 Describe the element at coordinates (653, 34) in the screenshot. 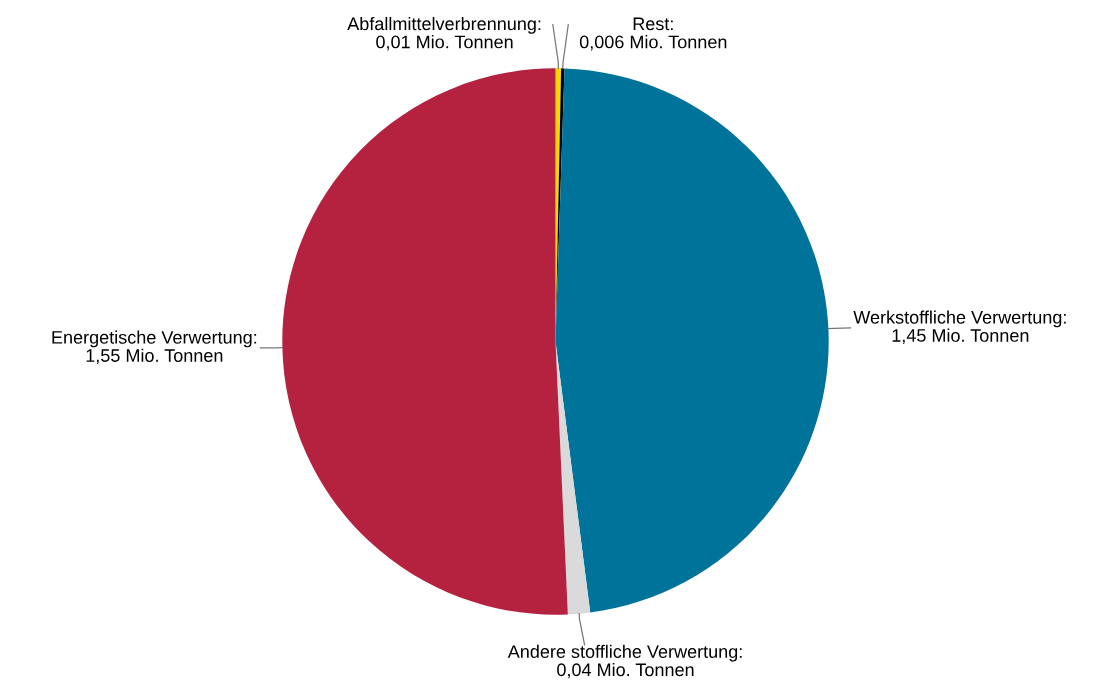

I see `slice-label: Rest: 0,006 Mio. Tonnen` at that location.